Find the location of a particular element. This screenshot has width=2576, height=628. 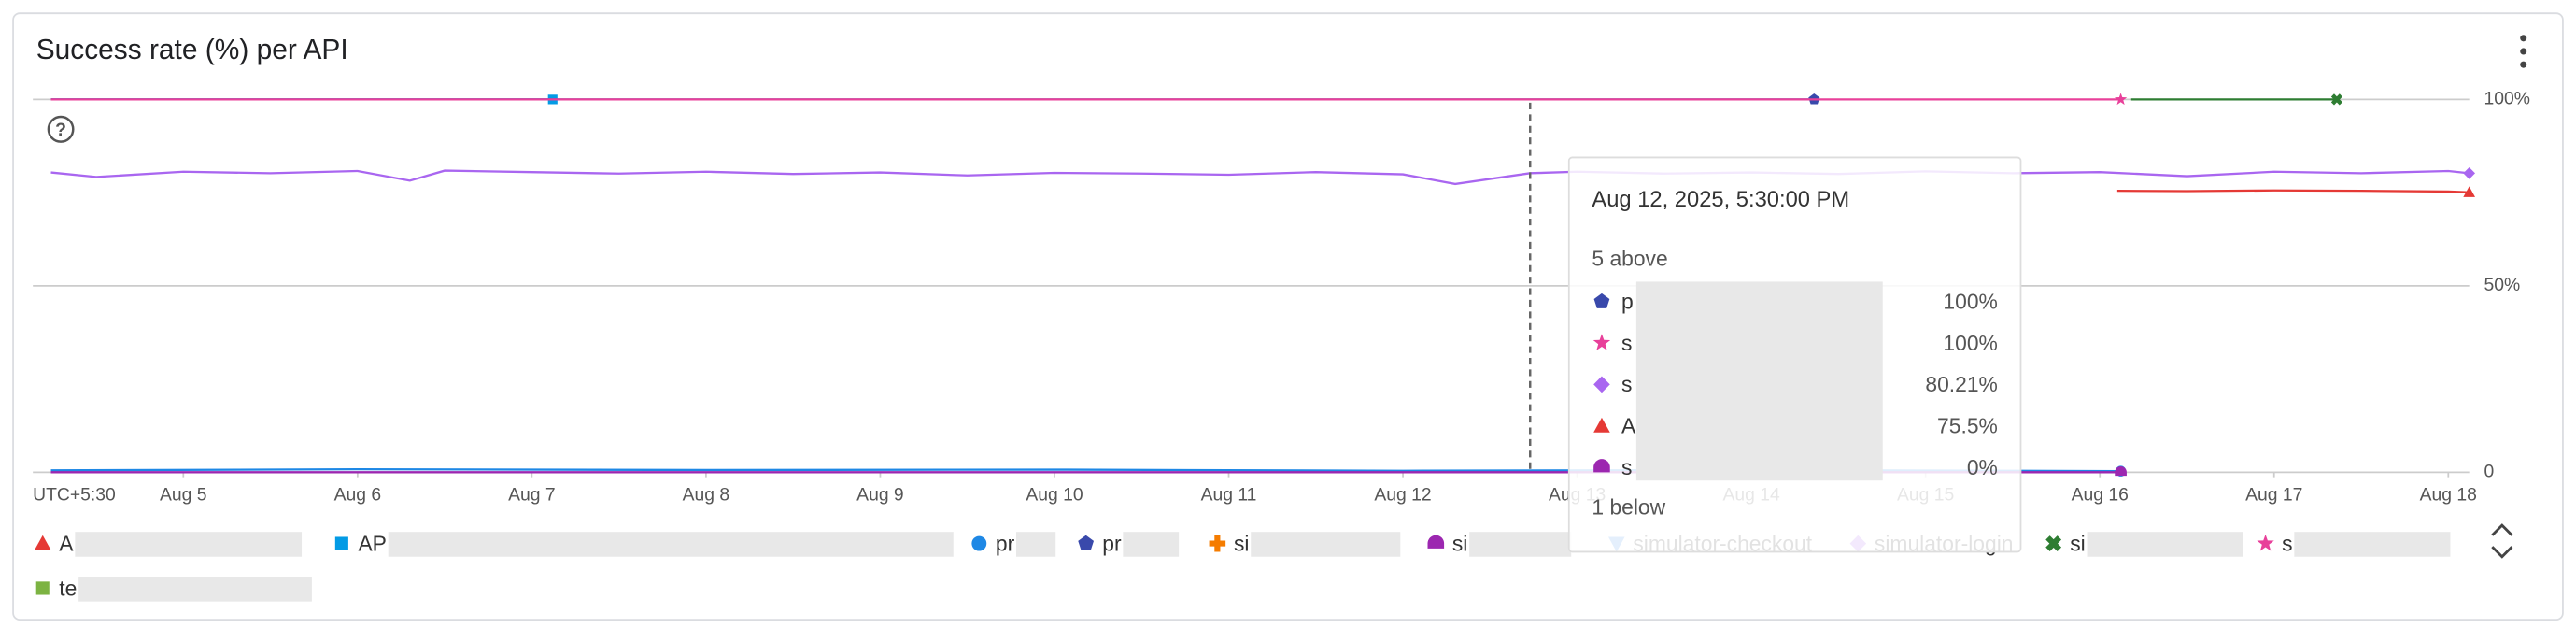

help-icon: ? is located at coordinates (61, 129).